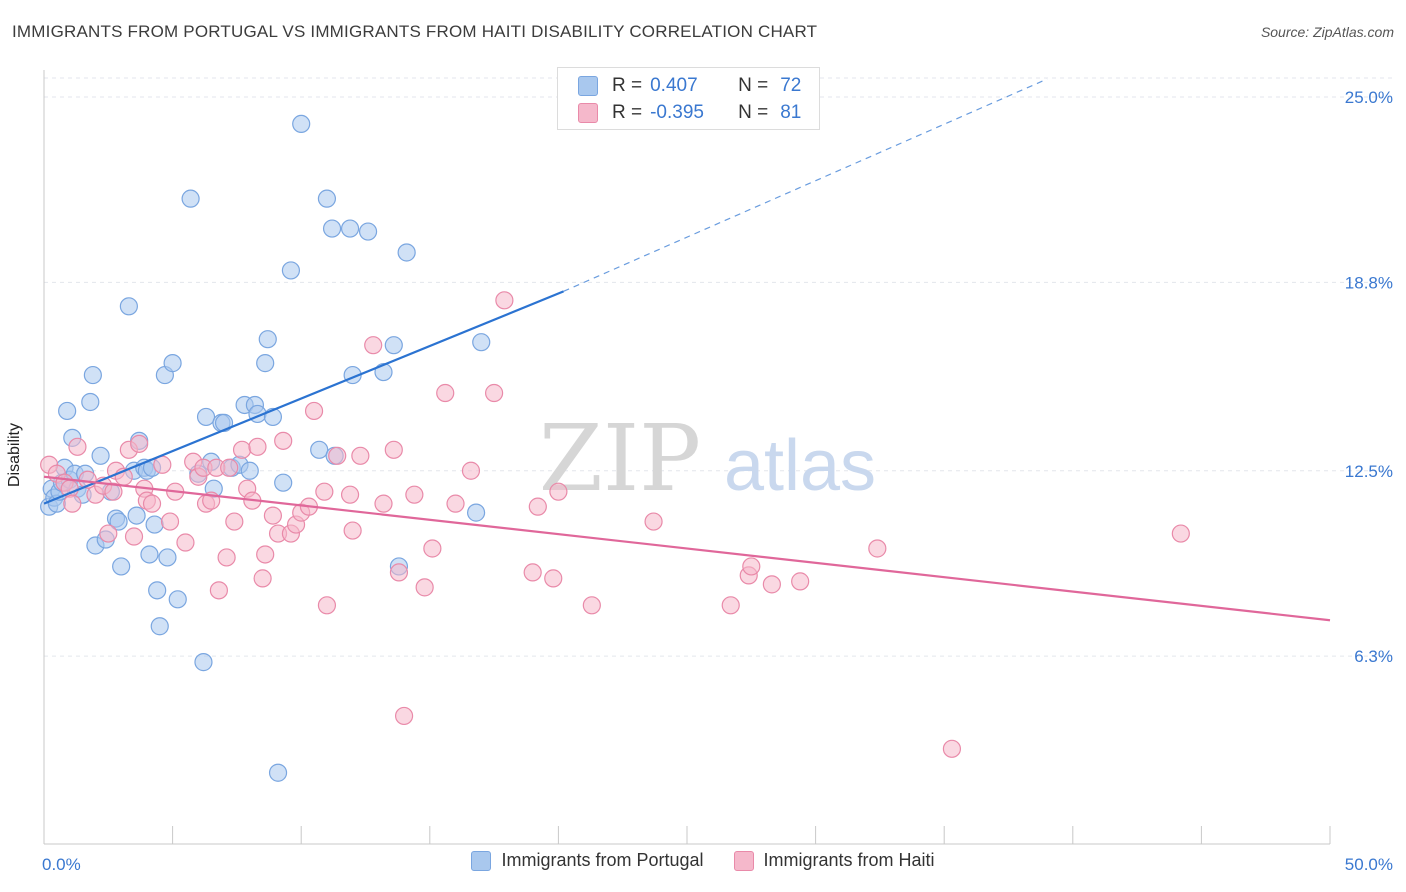  What do you see at coordinates (588, 86) in the screenshot?
I see `portugal-swatch` at bounding box center [588, 86].